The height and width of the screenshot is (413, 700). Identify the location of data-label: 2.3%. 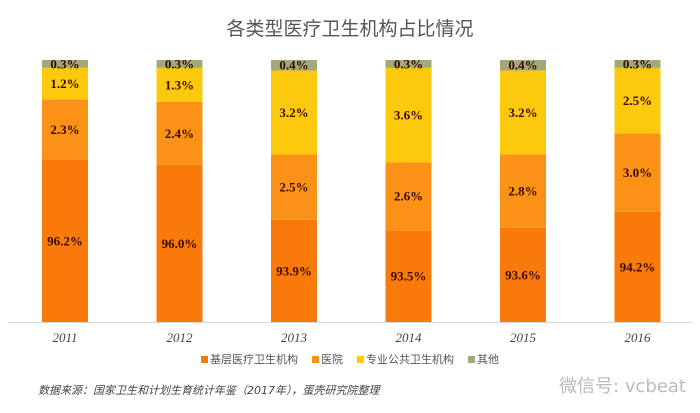
(64, 129).